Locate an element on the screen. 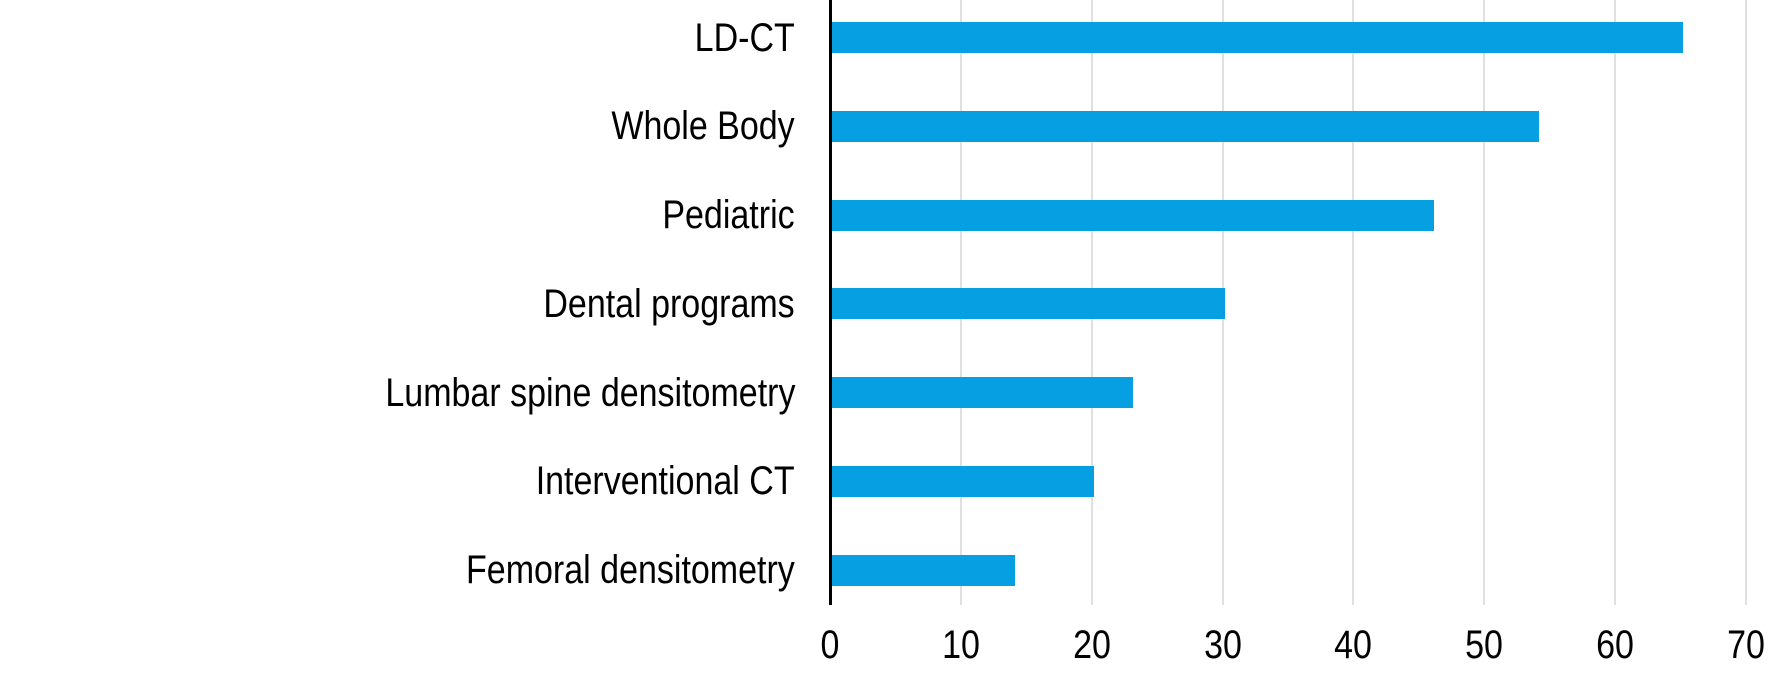  x-tick-label-20: 20 is located at coordinates (1091, 645).